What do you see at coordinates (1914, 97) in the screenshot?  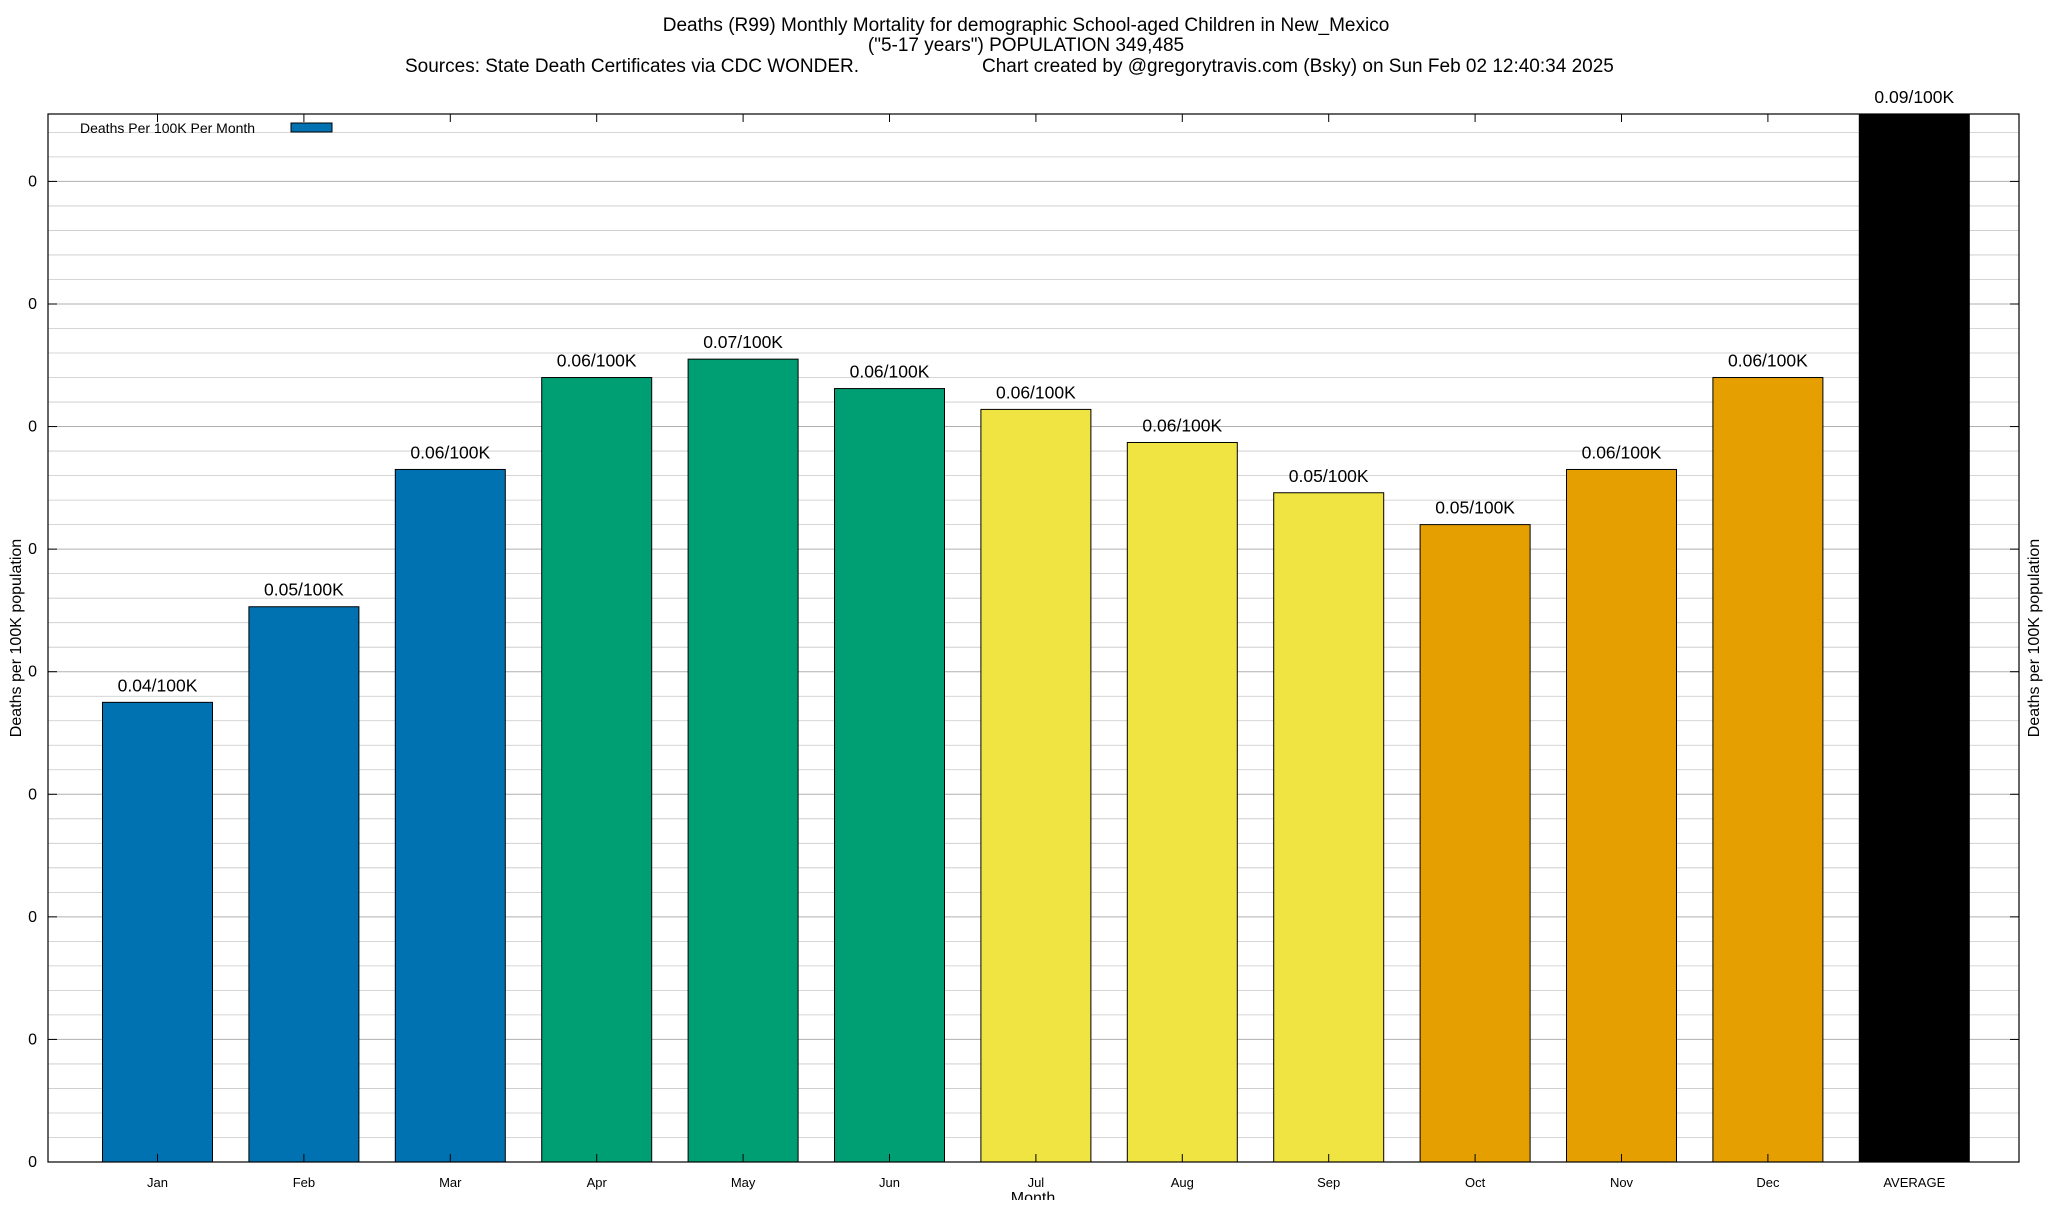 I see `data-label-average: 0.09/100K` at bounding box center [1914, 97].